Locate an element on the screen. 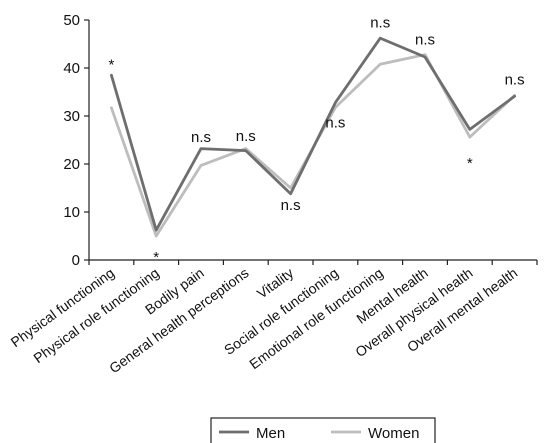 This screenshot has height=443, width=557. y-tick-label: 50 is located at coordinates (71, 20).